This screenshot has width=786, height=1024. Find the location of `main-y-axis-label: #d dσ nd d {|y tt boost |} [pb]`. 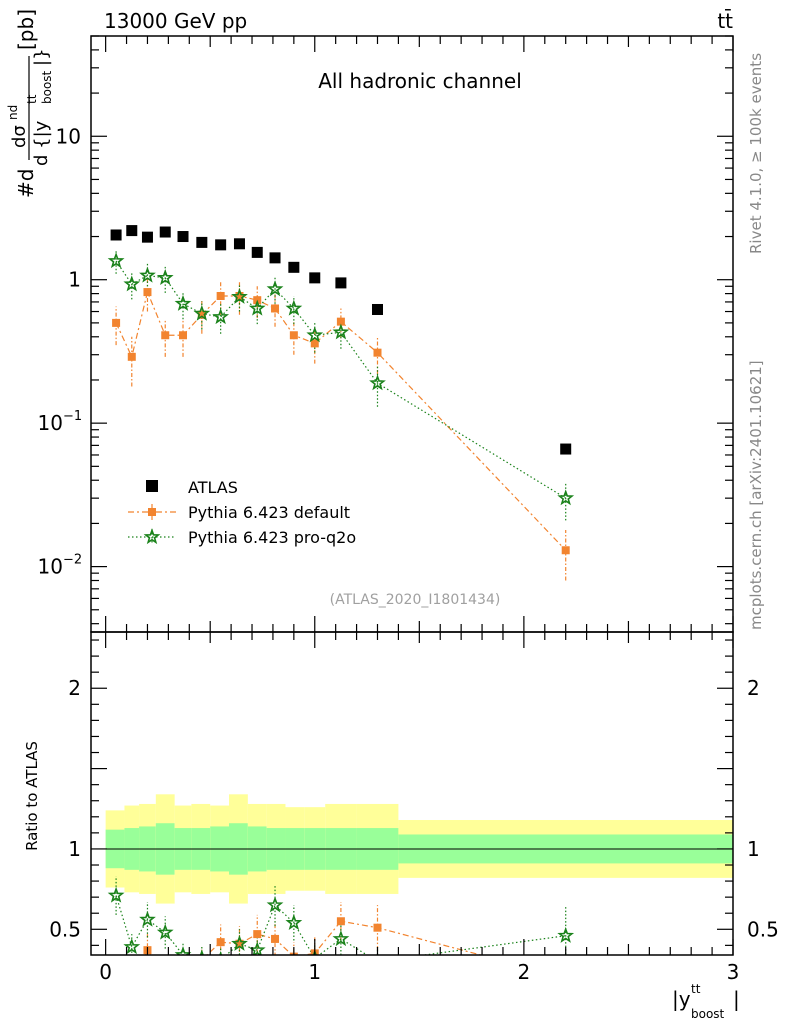

main-y-axis-label: #d dσ nd d {|y tt boost |} [pb] is located at coordinates (30, 103).